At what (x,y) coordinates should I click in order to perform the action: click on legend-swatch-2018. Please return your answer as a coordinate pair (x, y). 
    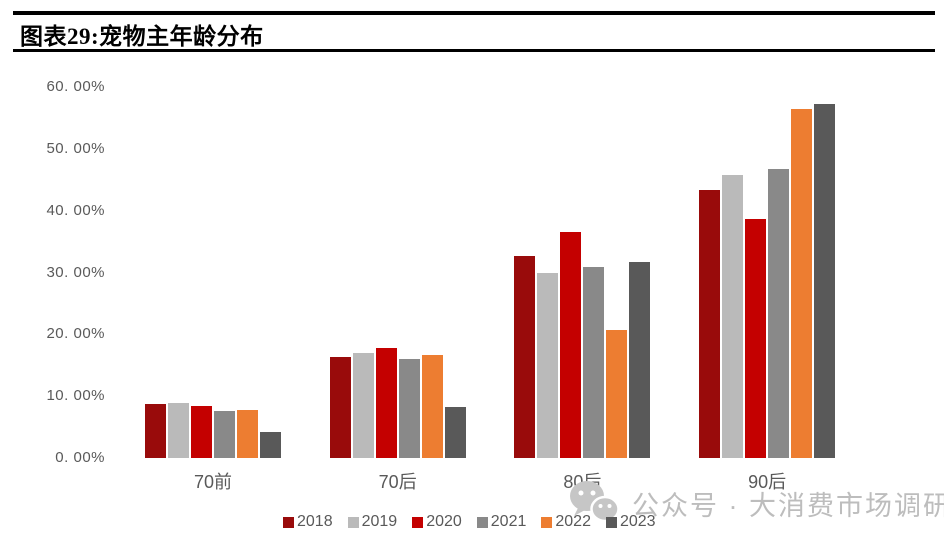
    Looking at the image, I should click on (288, 522).